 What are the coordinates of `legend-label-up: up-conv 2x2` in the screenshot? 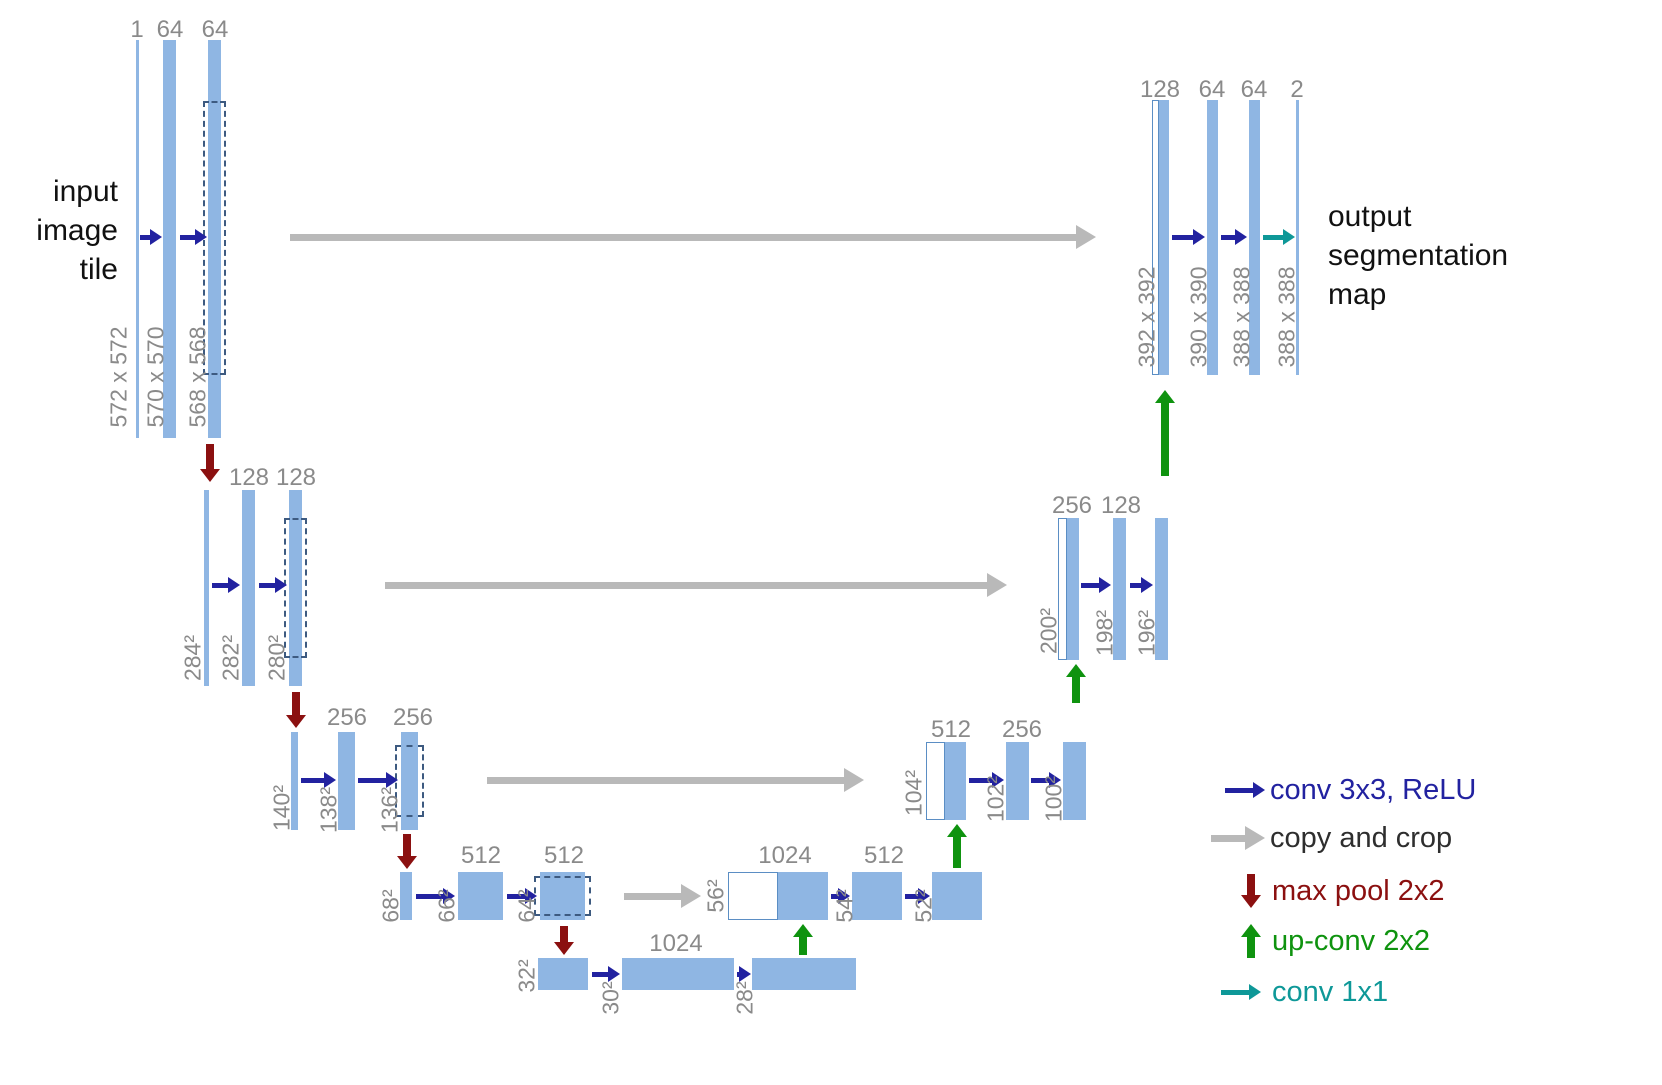 It's located at (1351, 941).